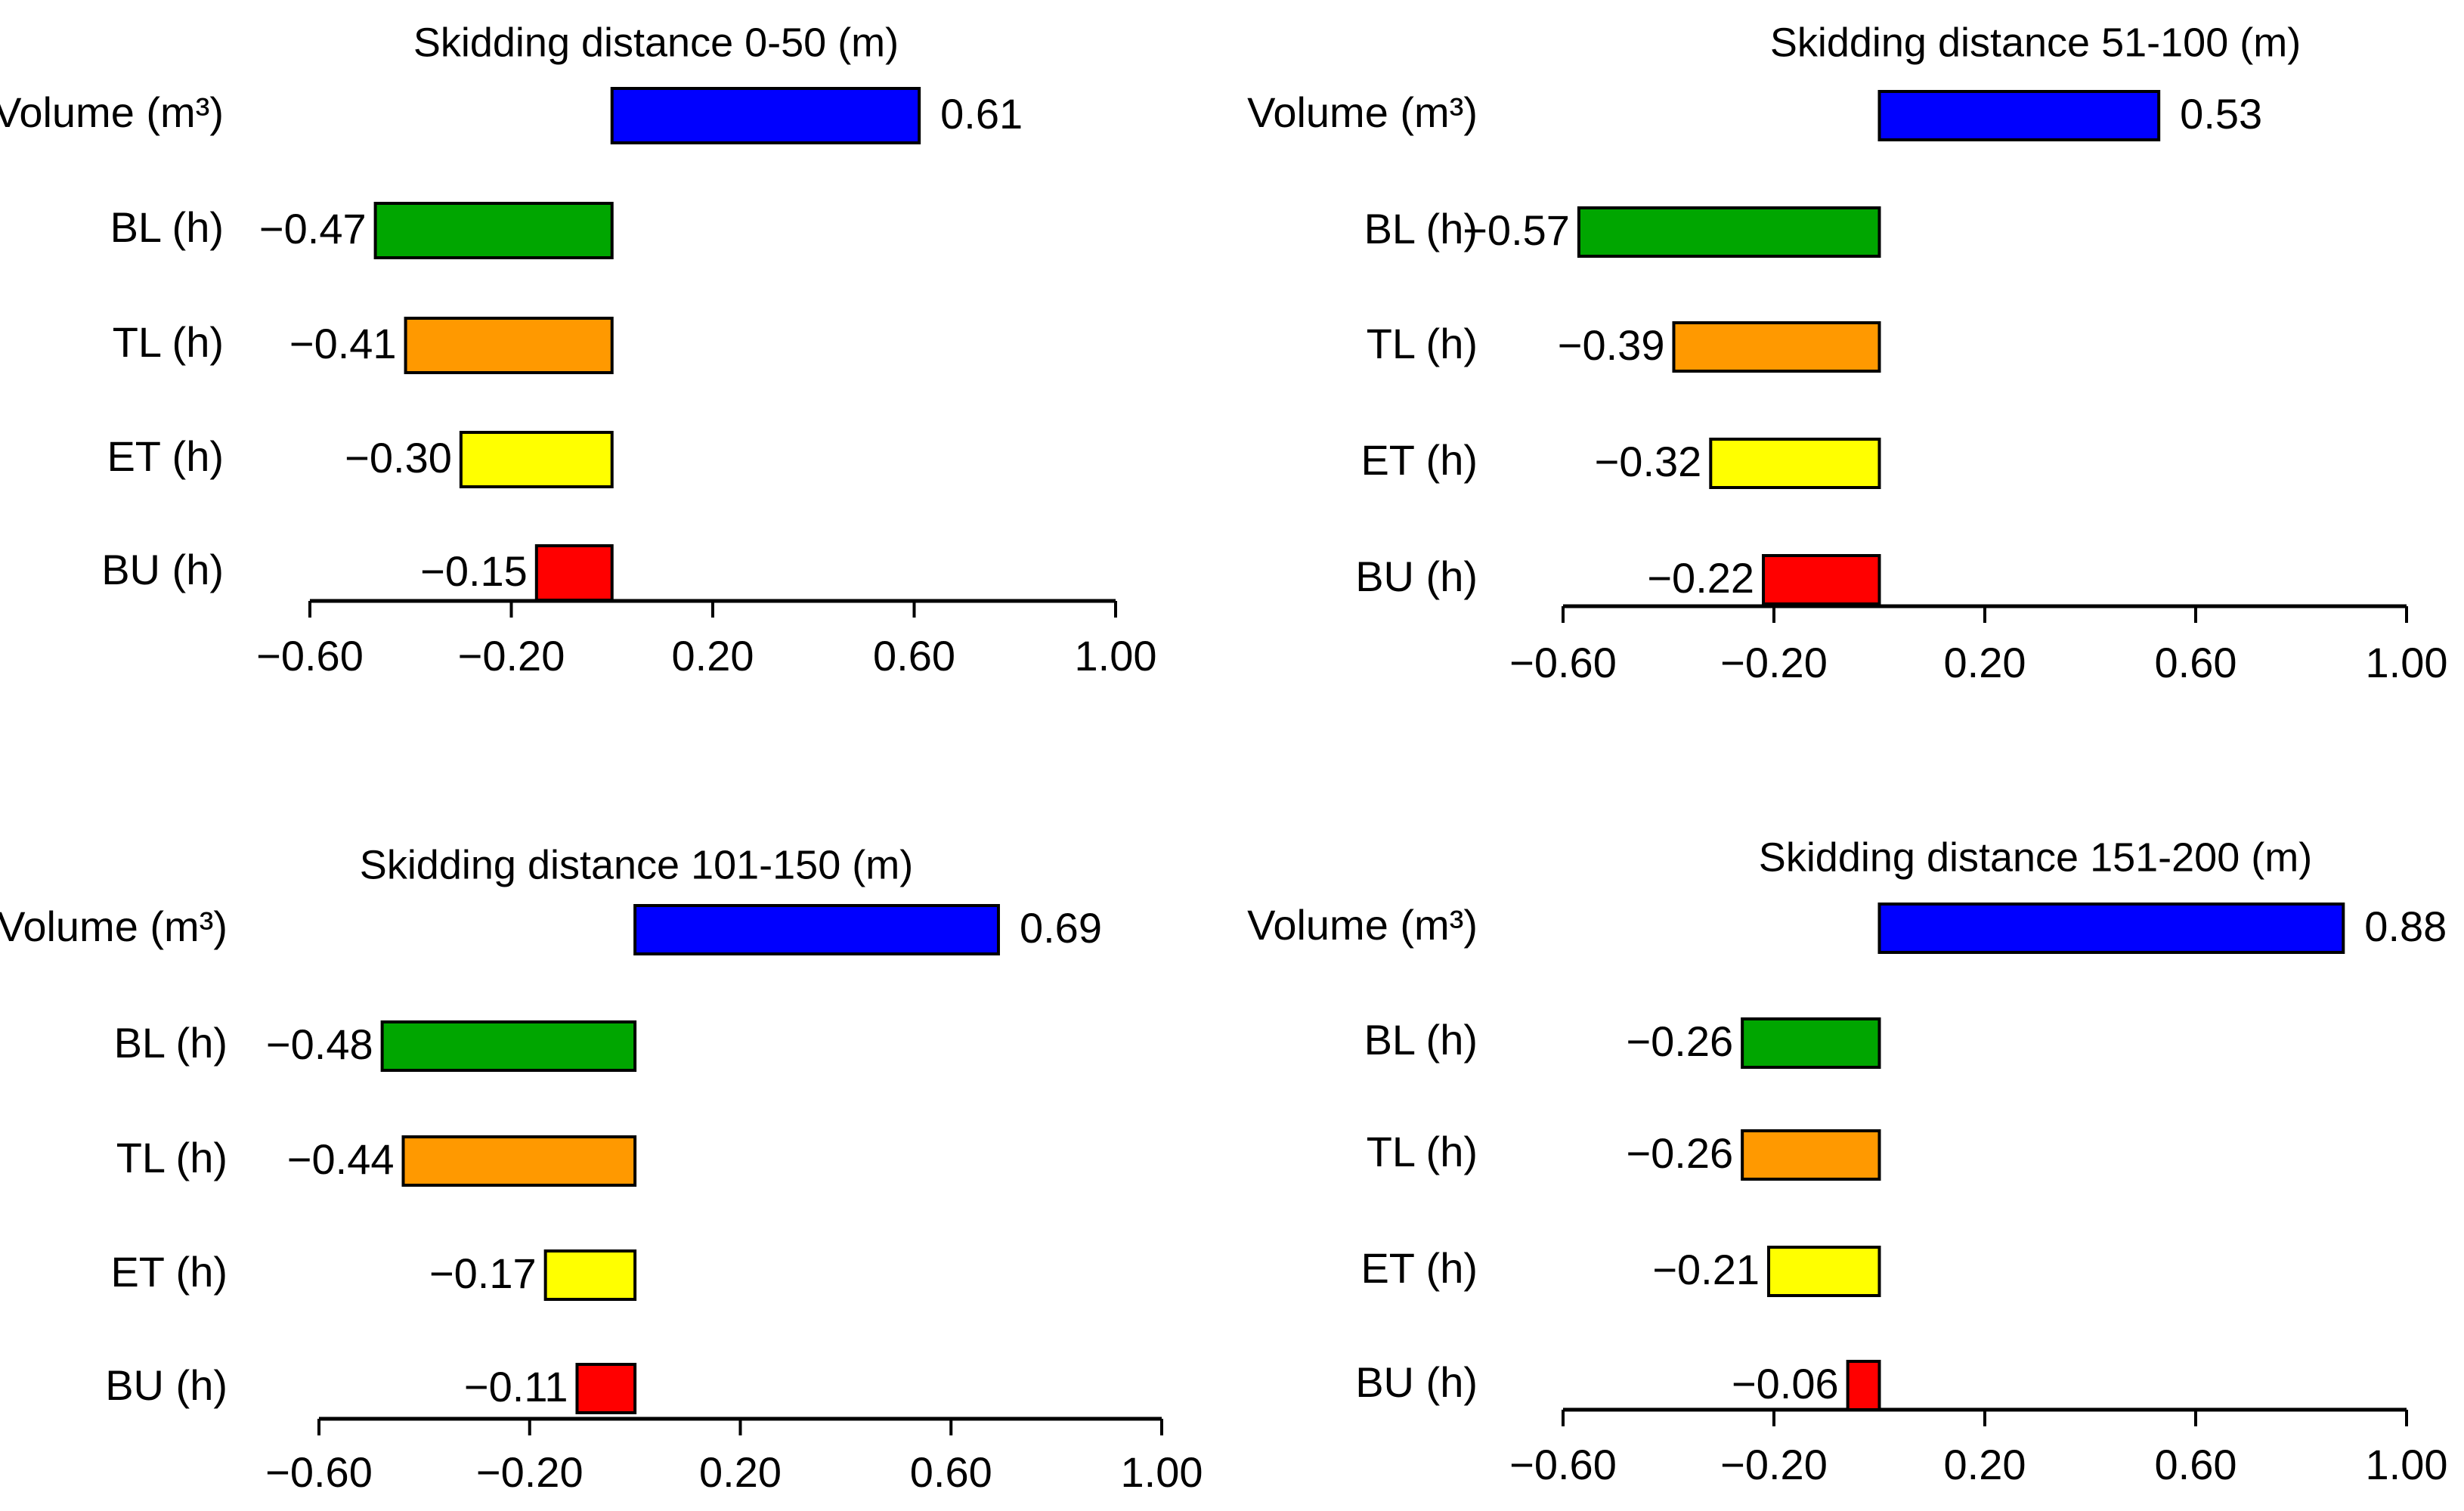  I want to click on value-label: 0.88, so click(2405, 927).